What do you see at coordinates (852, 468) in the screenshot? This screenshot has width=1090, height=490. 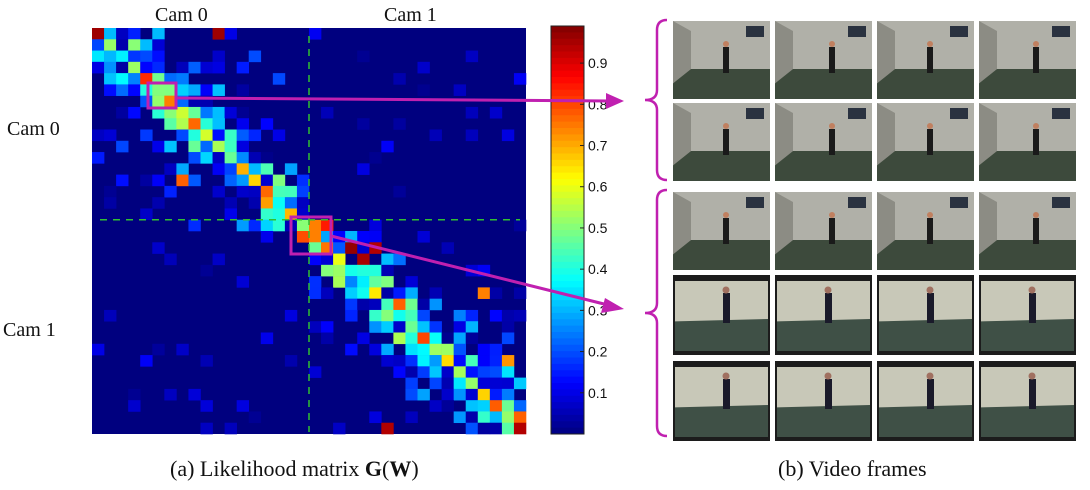 I see `caption-b: (b) Video frames` at bounding box center [852, 468].